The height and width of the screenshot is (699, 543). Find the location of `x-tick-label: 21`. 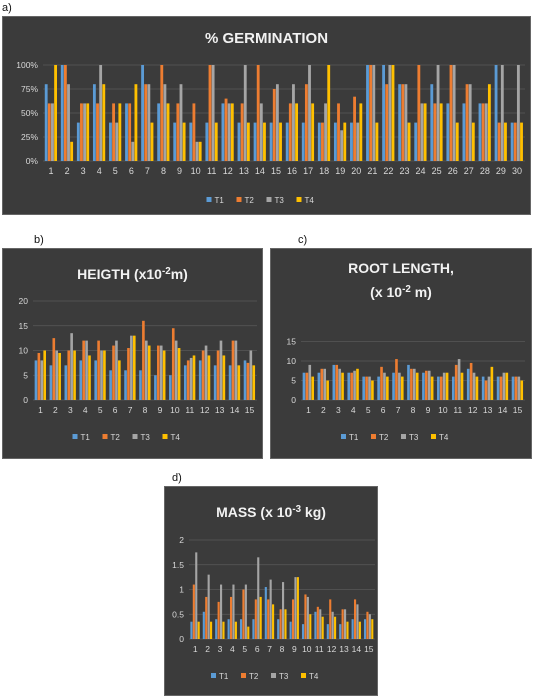

x-tick-label: 21 is located at coordinates (372, 171).